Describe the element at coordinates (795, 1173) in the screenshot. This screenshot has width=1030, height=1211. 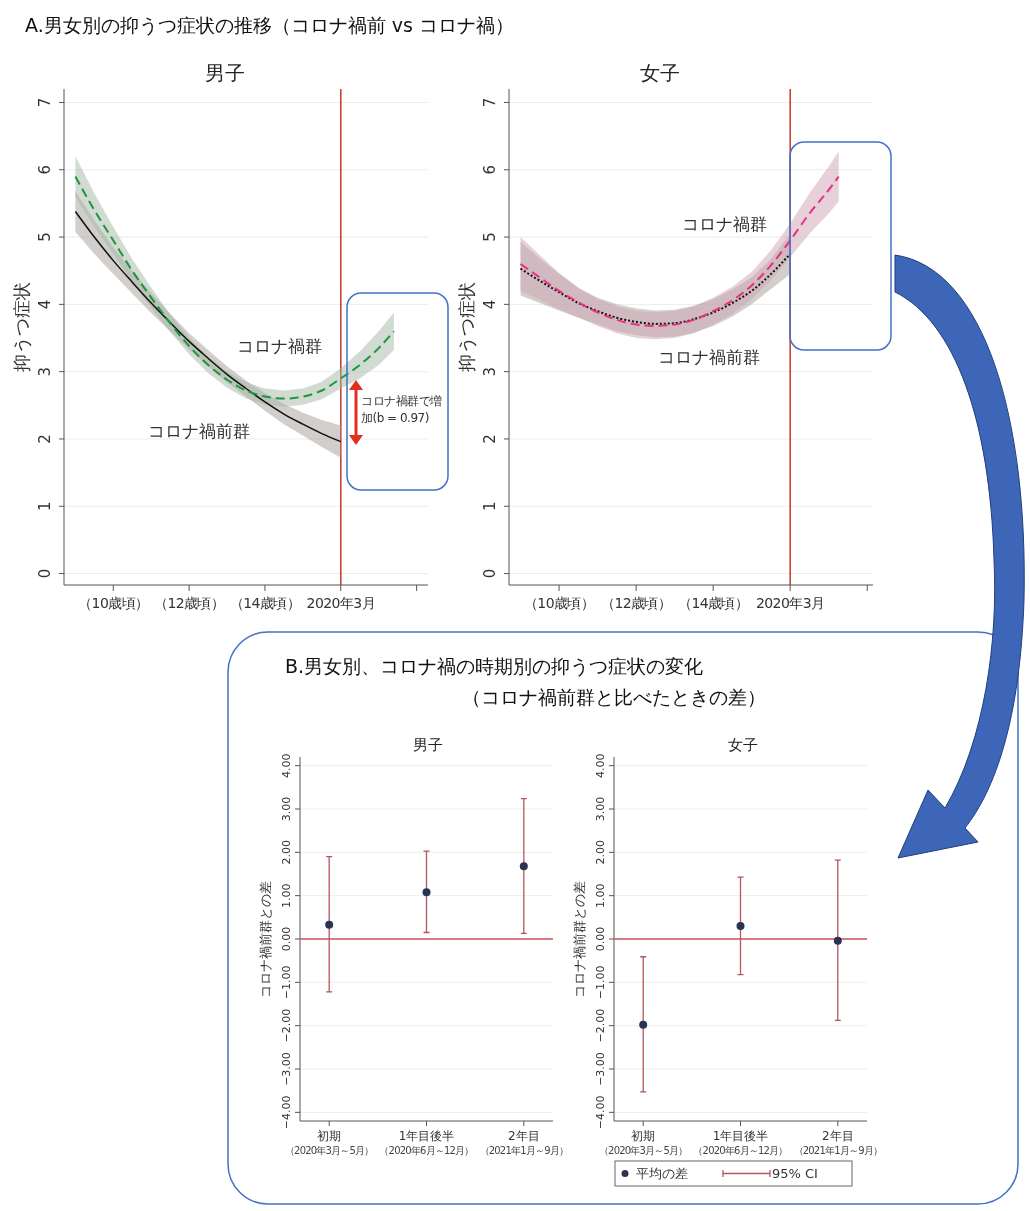
I see `text: 95% CI` at that location.